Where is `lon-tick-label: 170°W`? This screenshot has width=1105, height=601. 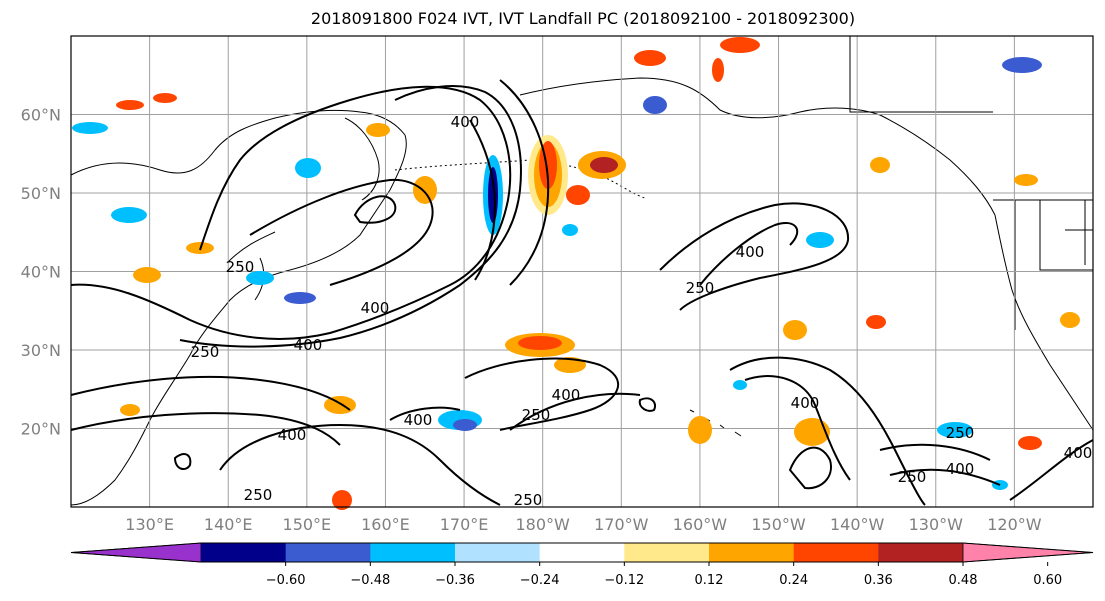
lon-tick-label: 170°W is located at coordinates (621, 524).